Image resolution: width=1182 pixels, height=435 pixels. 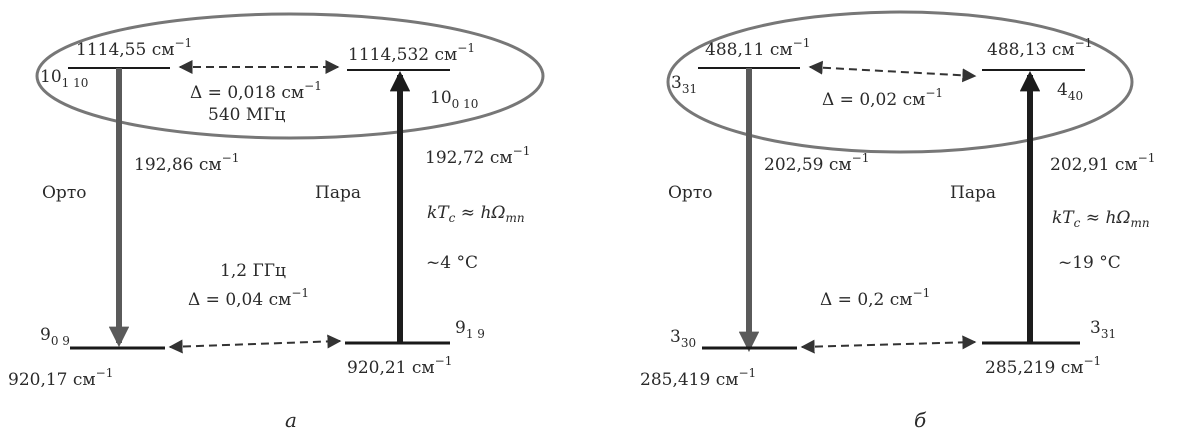 What do you see at coordinates (290, 76) in the screenshot?
I see `panel-a-upper-ellipse` at bounding box center [290, 76].